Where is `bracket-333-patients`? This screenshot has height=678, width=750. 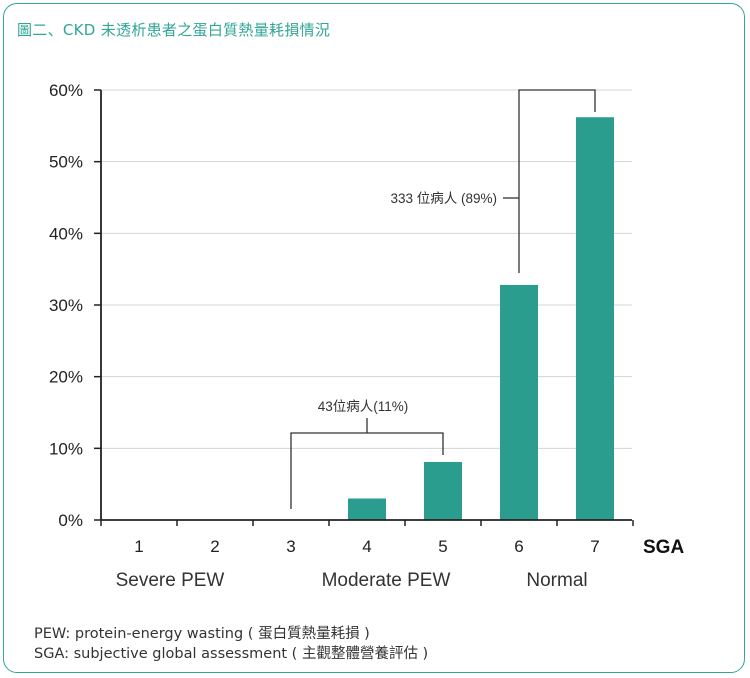
bracket-333-patients is located at coordinates (557, 181).